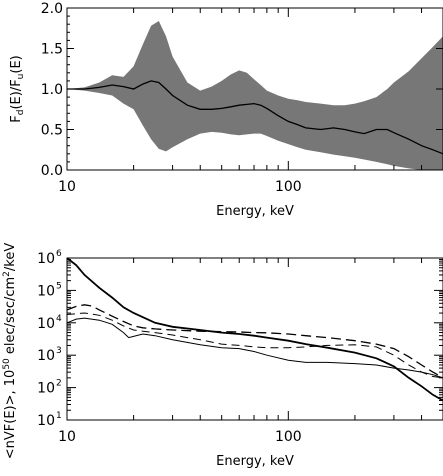 The width and height of the screenshot is (443, 476). What do you see at coordinates (67, 187) in the screenshot?
I see `ratio-x-tick-label: 10` at bounding box center [67, 187].